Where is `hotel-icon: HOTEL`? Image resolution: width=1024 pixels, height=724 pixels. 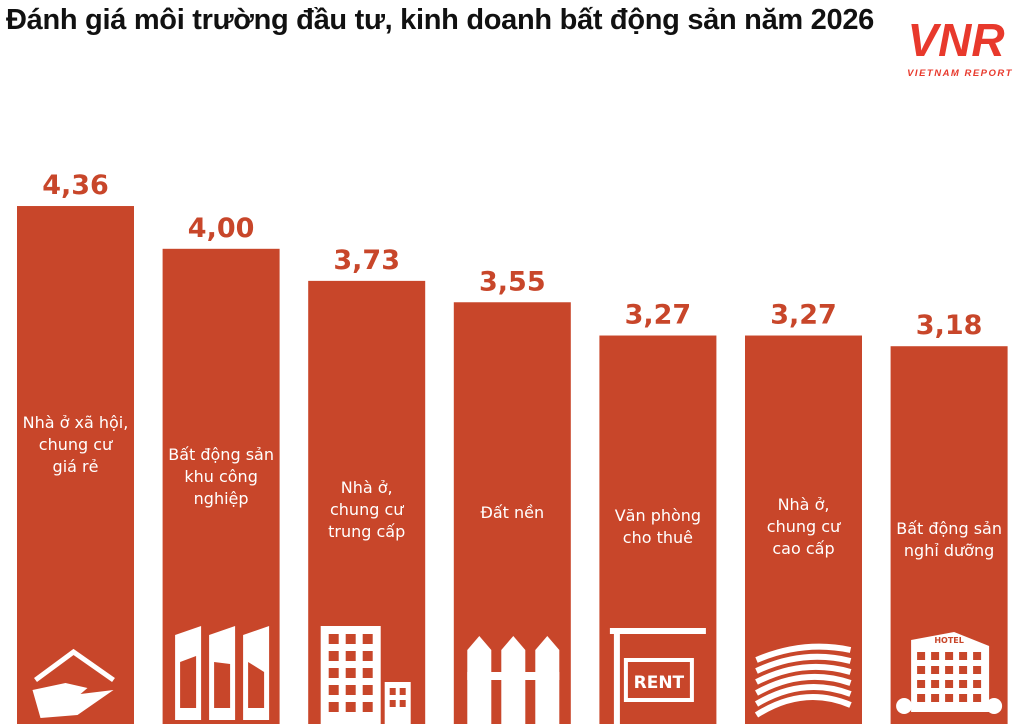
hotel-icon: HOTEL is located at coordinates (949, 673).